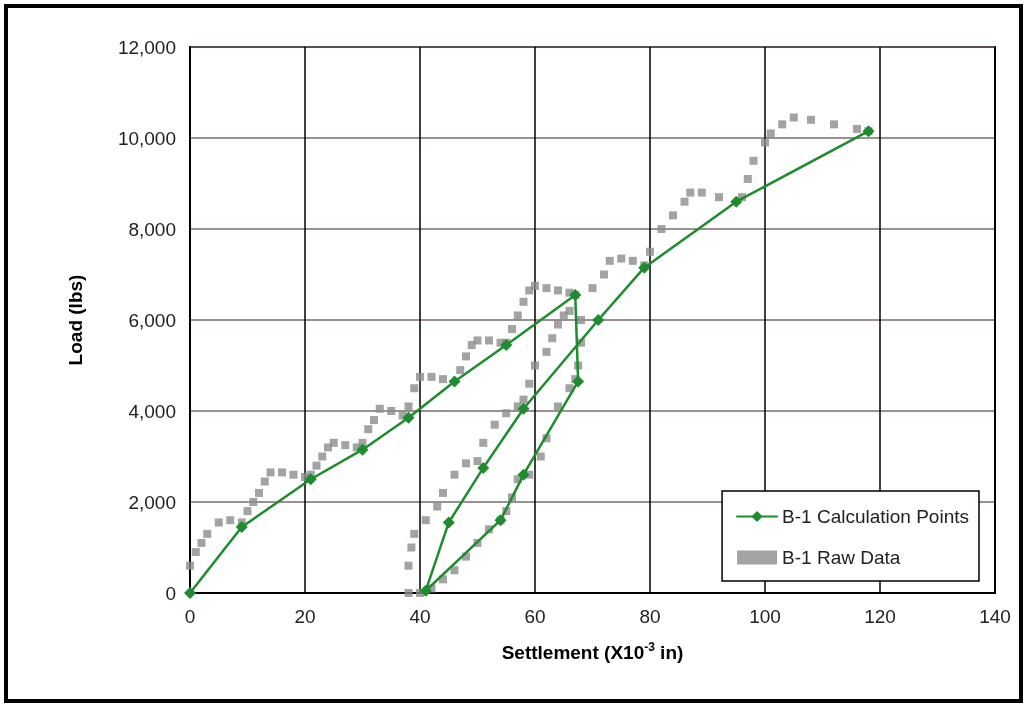  What do you see at coordinates (535, 616) in the screenshot?
I see `x-tick-label: 60` at bounding box center [535, 616].